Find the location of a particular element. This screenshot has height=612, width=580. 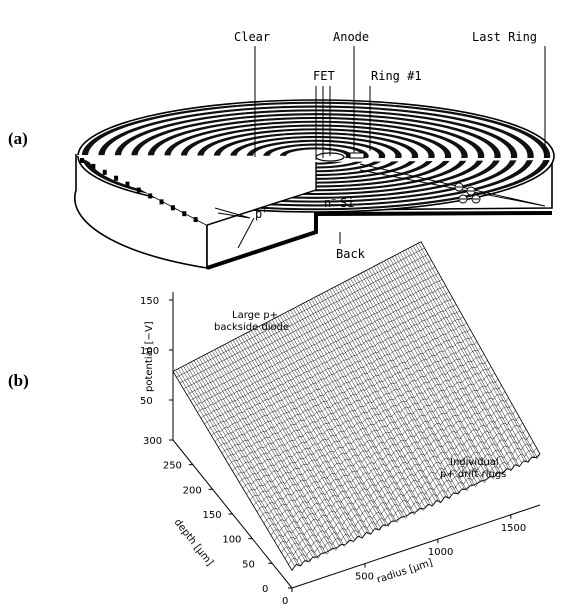

wedge-cut-edge is located at coordinates (261, 194).